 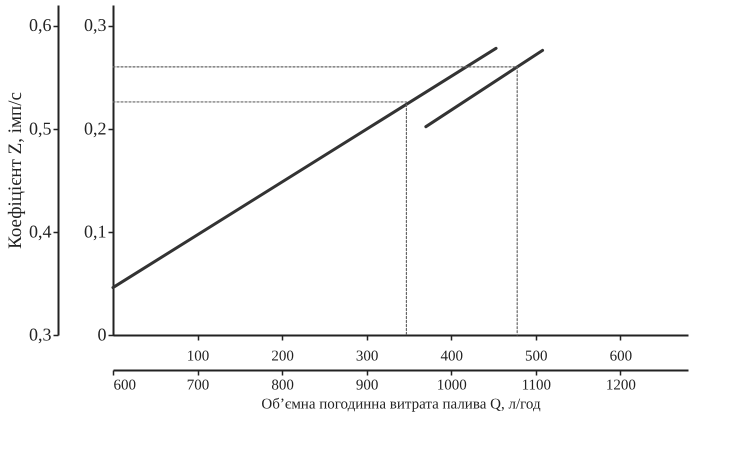 I want to click on y2-tick-label: 0,4, so click(x=40, y=231).